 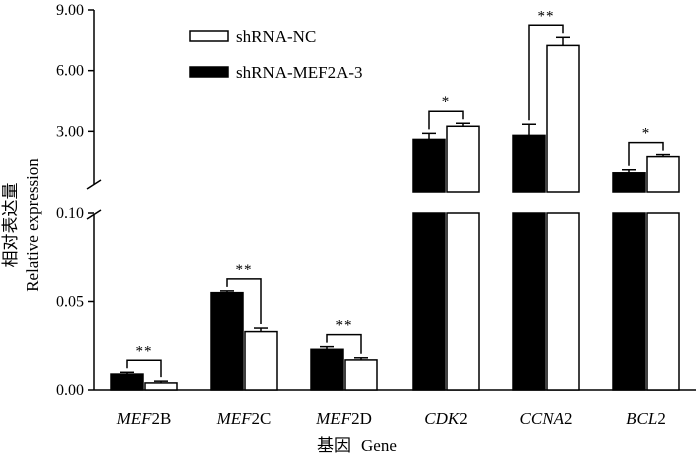 I want to click on x-tick-label: CCNA2, so click(x=546, y=418).